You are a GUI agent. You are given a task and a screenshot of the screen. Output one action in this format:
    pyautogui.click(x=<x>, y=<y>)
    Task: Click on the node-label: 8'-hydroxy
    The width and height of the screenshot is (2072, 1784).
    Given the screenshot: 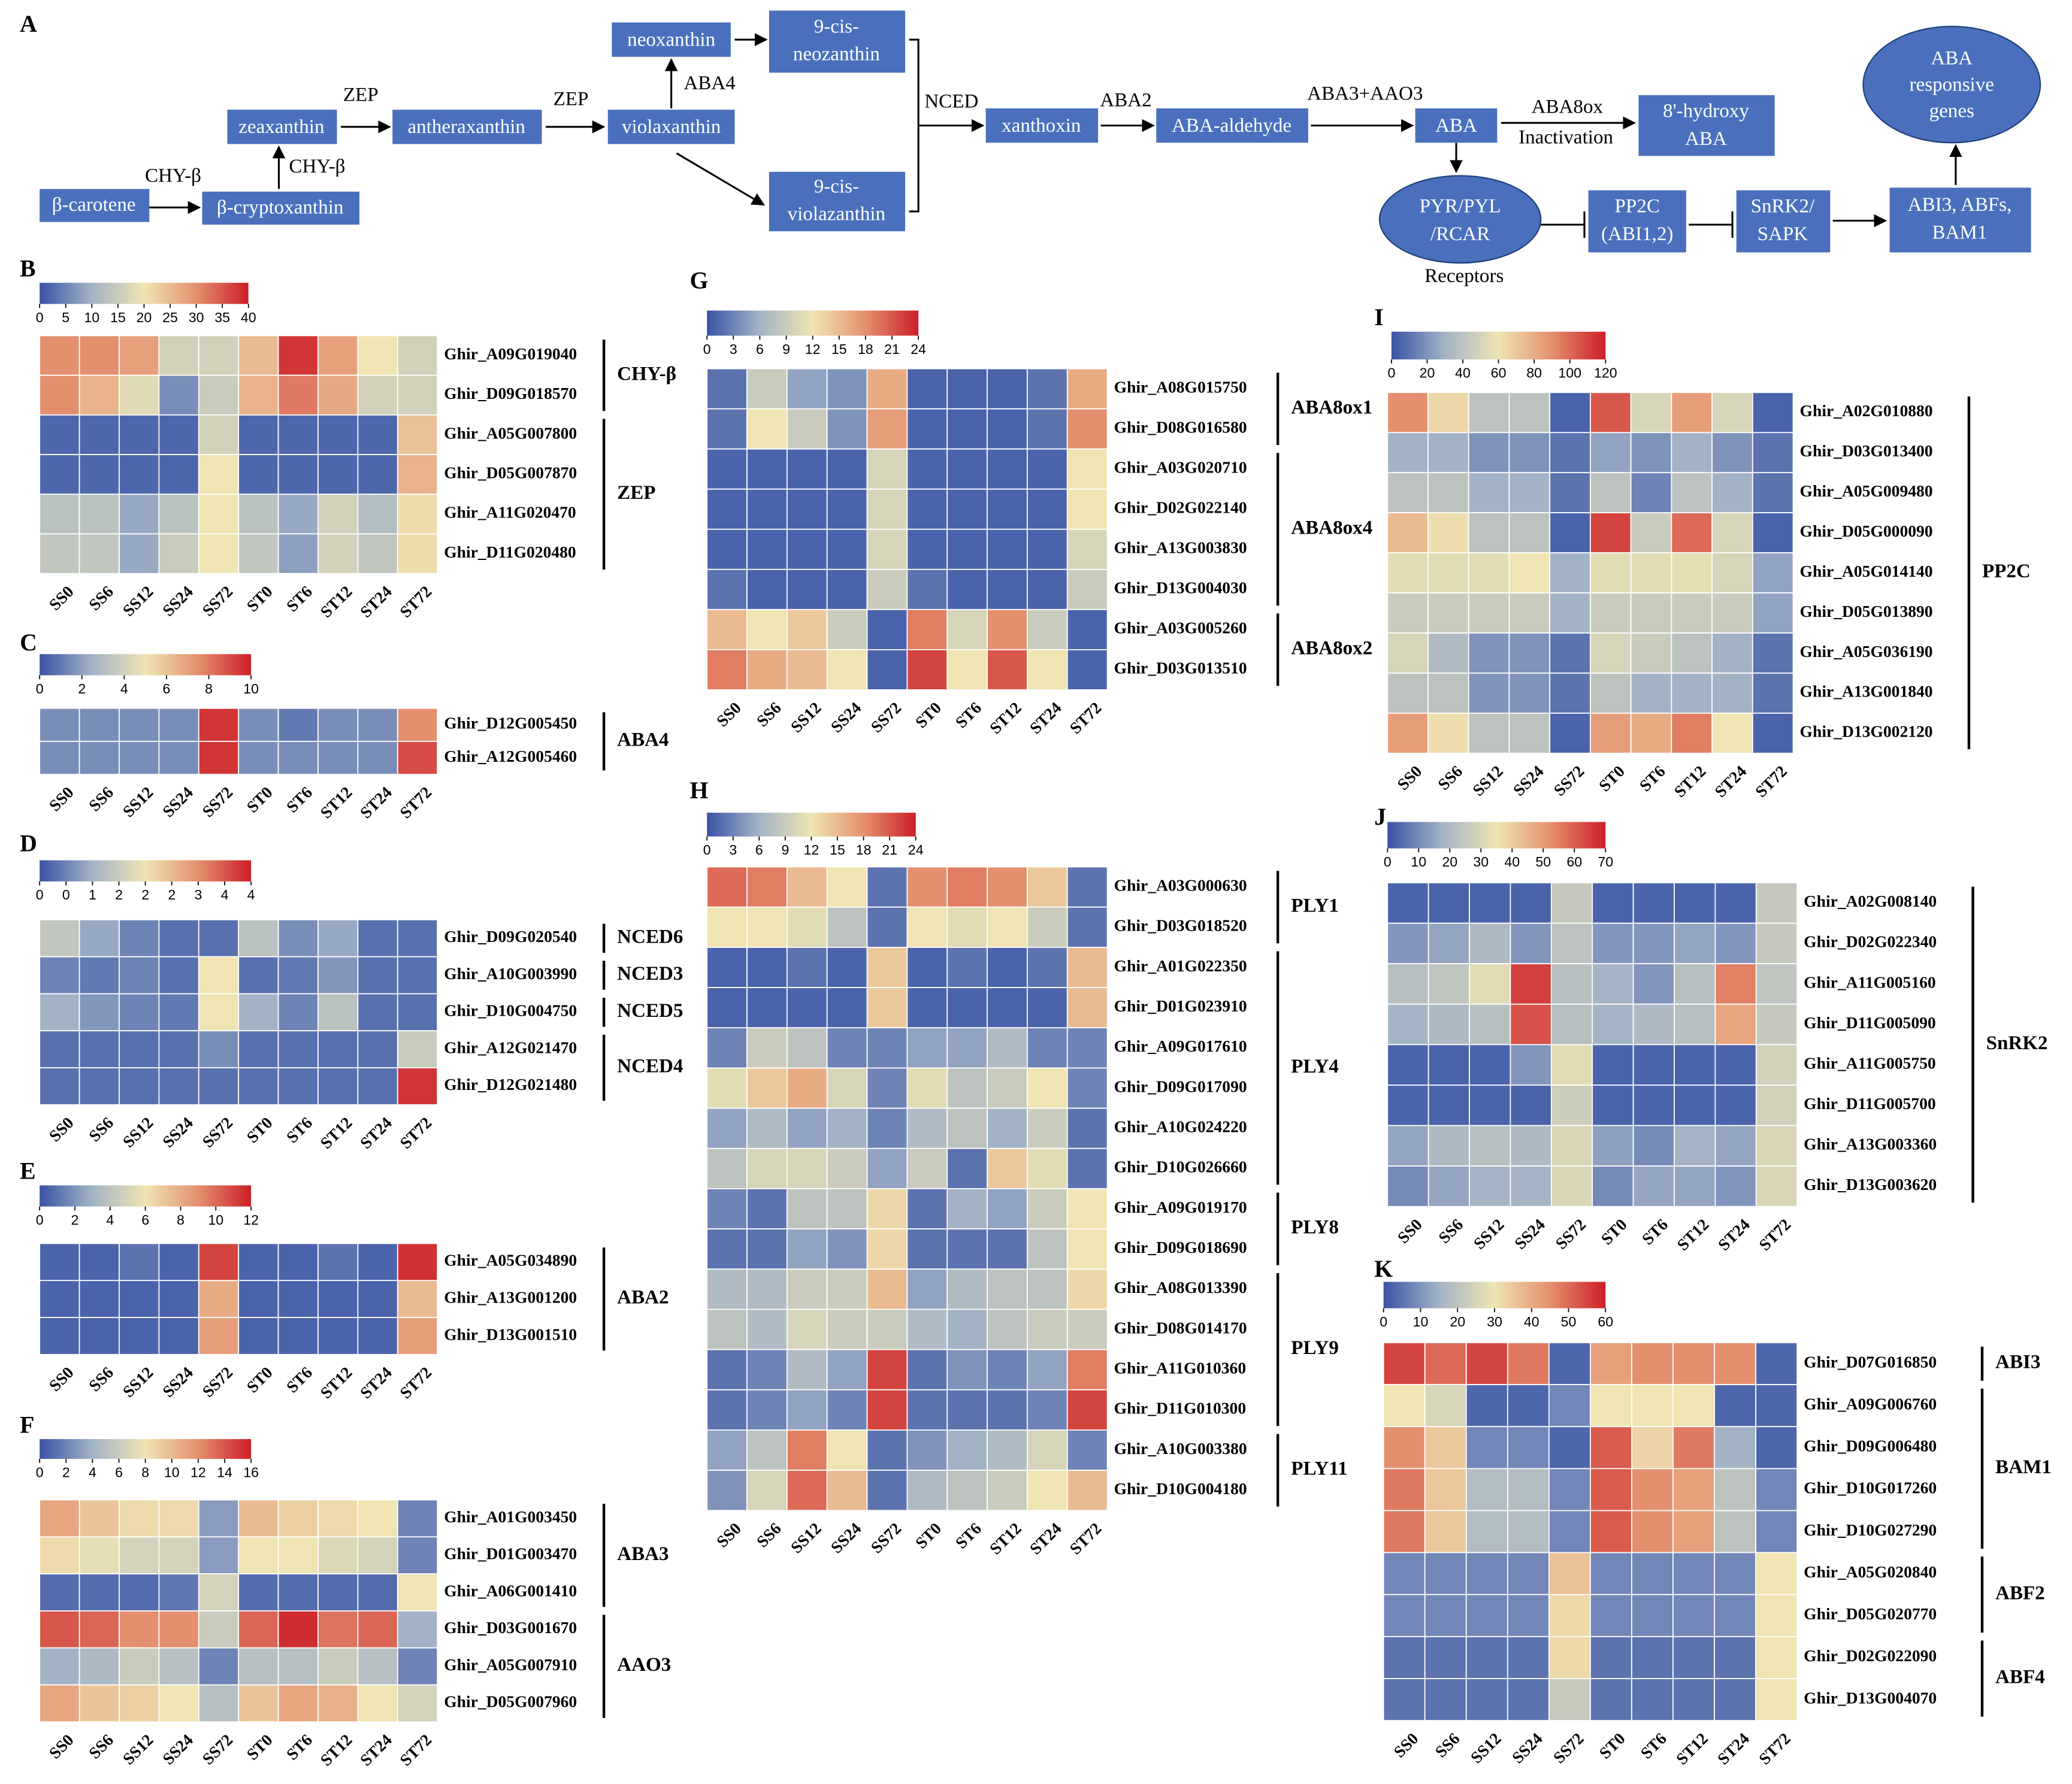 What is the action you would take?
    pyautogui.click(x=1706, y=111)
    